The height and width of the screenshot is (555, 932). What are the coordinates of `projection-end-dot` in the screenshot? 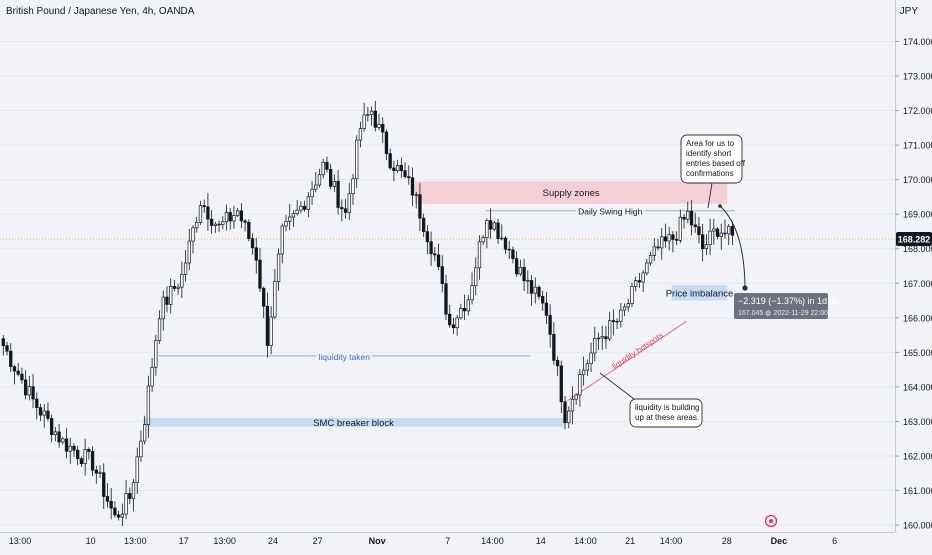 It's located at (745, 288).